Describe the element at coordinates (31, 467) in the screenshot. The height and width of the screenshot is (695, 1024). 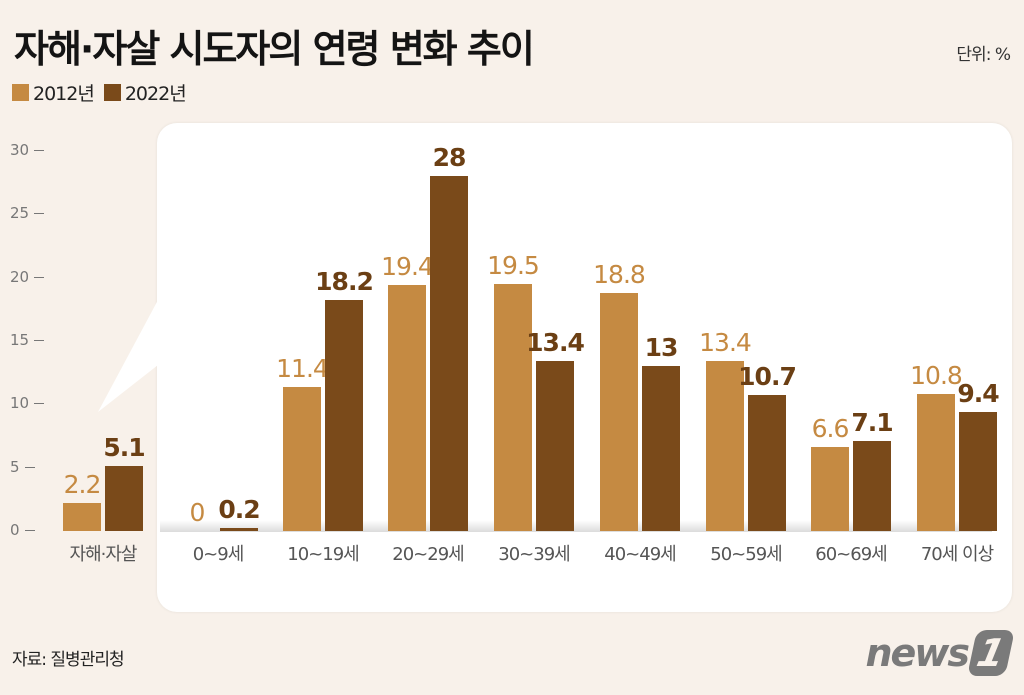
I see `y-tick: 5` at that location.